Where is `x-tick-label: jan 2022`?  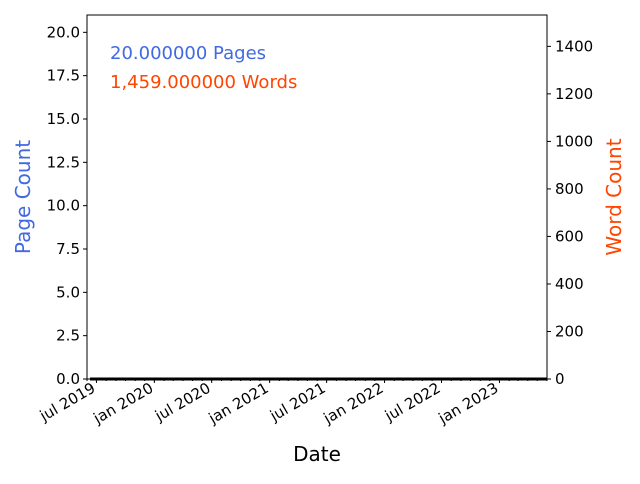 x-tick-label: jan 2022 is located at coordinates (353, 403).